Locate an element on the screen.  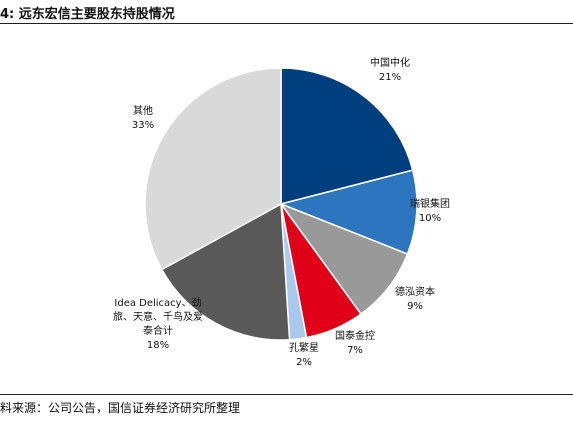
slice-name-label-4: 孔繁星 is located at coordinates (304, 347).